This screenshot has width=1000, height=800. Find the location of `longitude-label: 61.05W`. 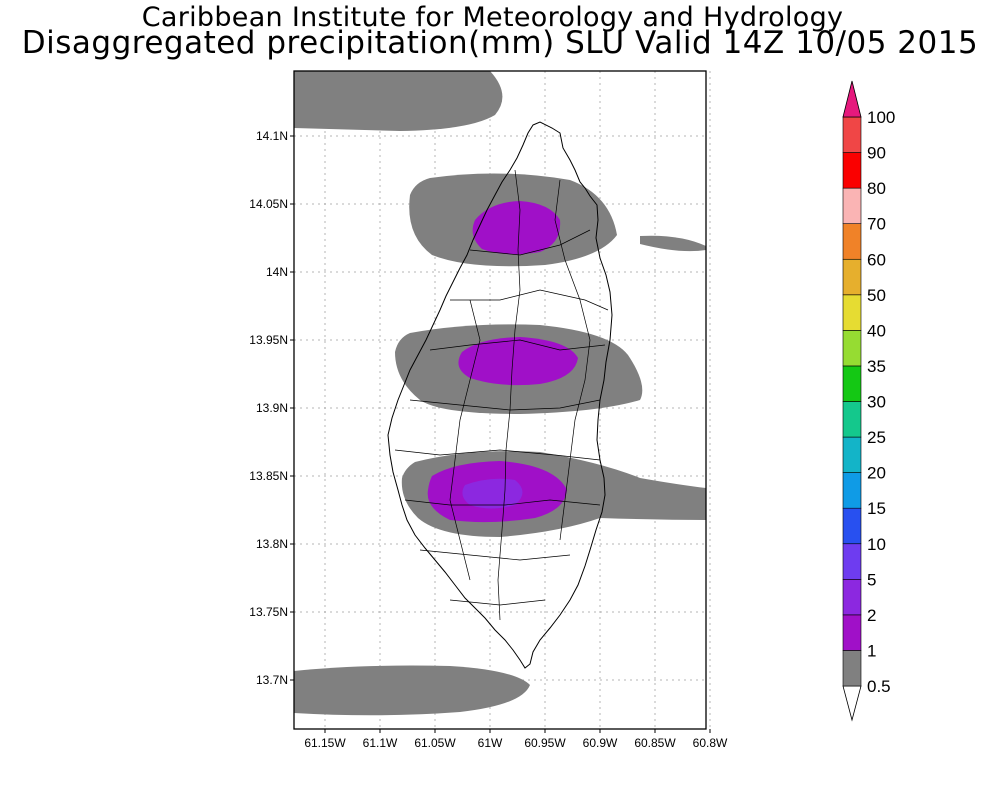

longitude-label: 61.05W is located at coordinates (435, 743).